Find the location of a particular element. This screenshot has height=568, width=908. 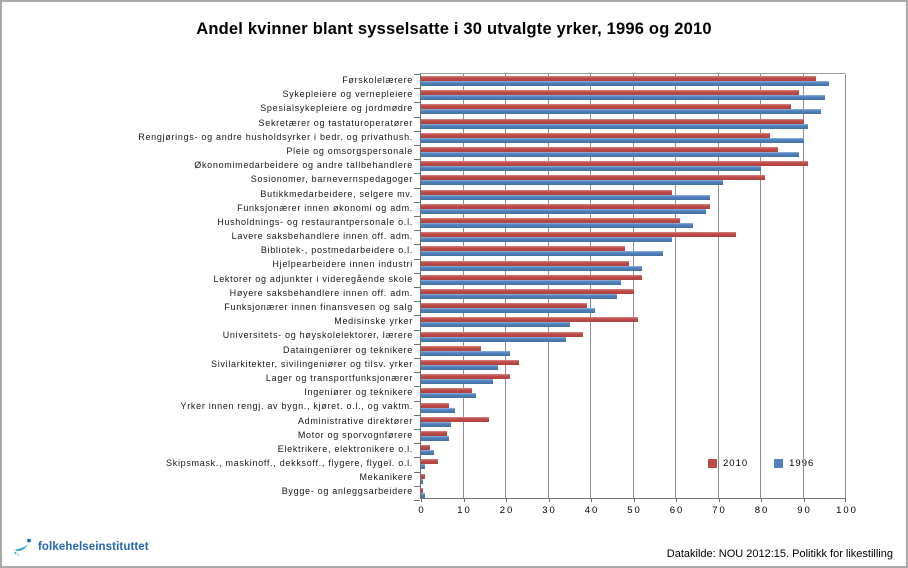

category-label: Lager og transportfunksjonærer is located at coordinates (339, 377).